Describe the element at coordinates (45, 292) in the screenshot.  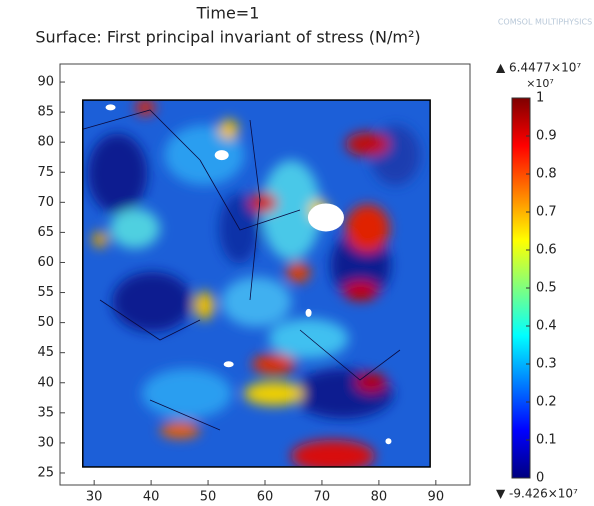
I see `y-tick-label: 55` at that location.